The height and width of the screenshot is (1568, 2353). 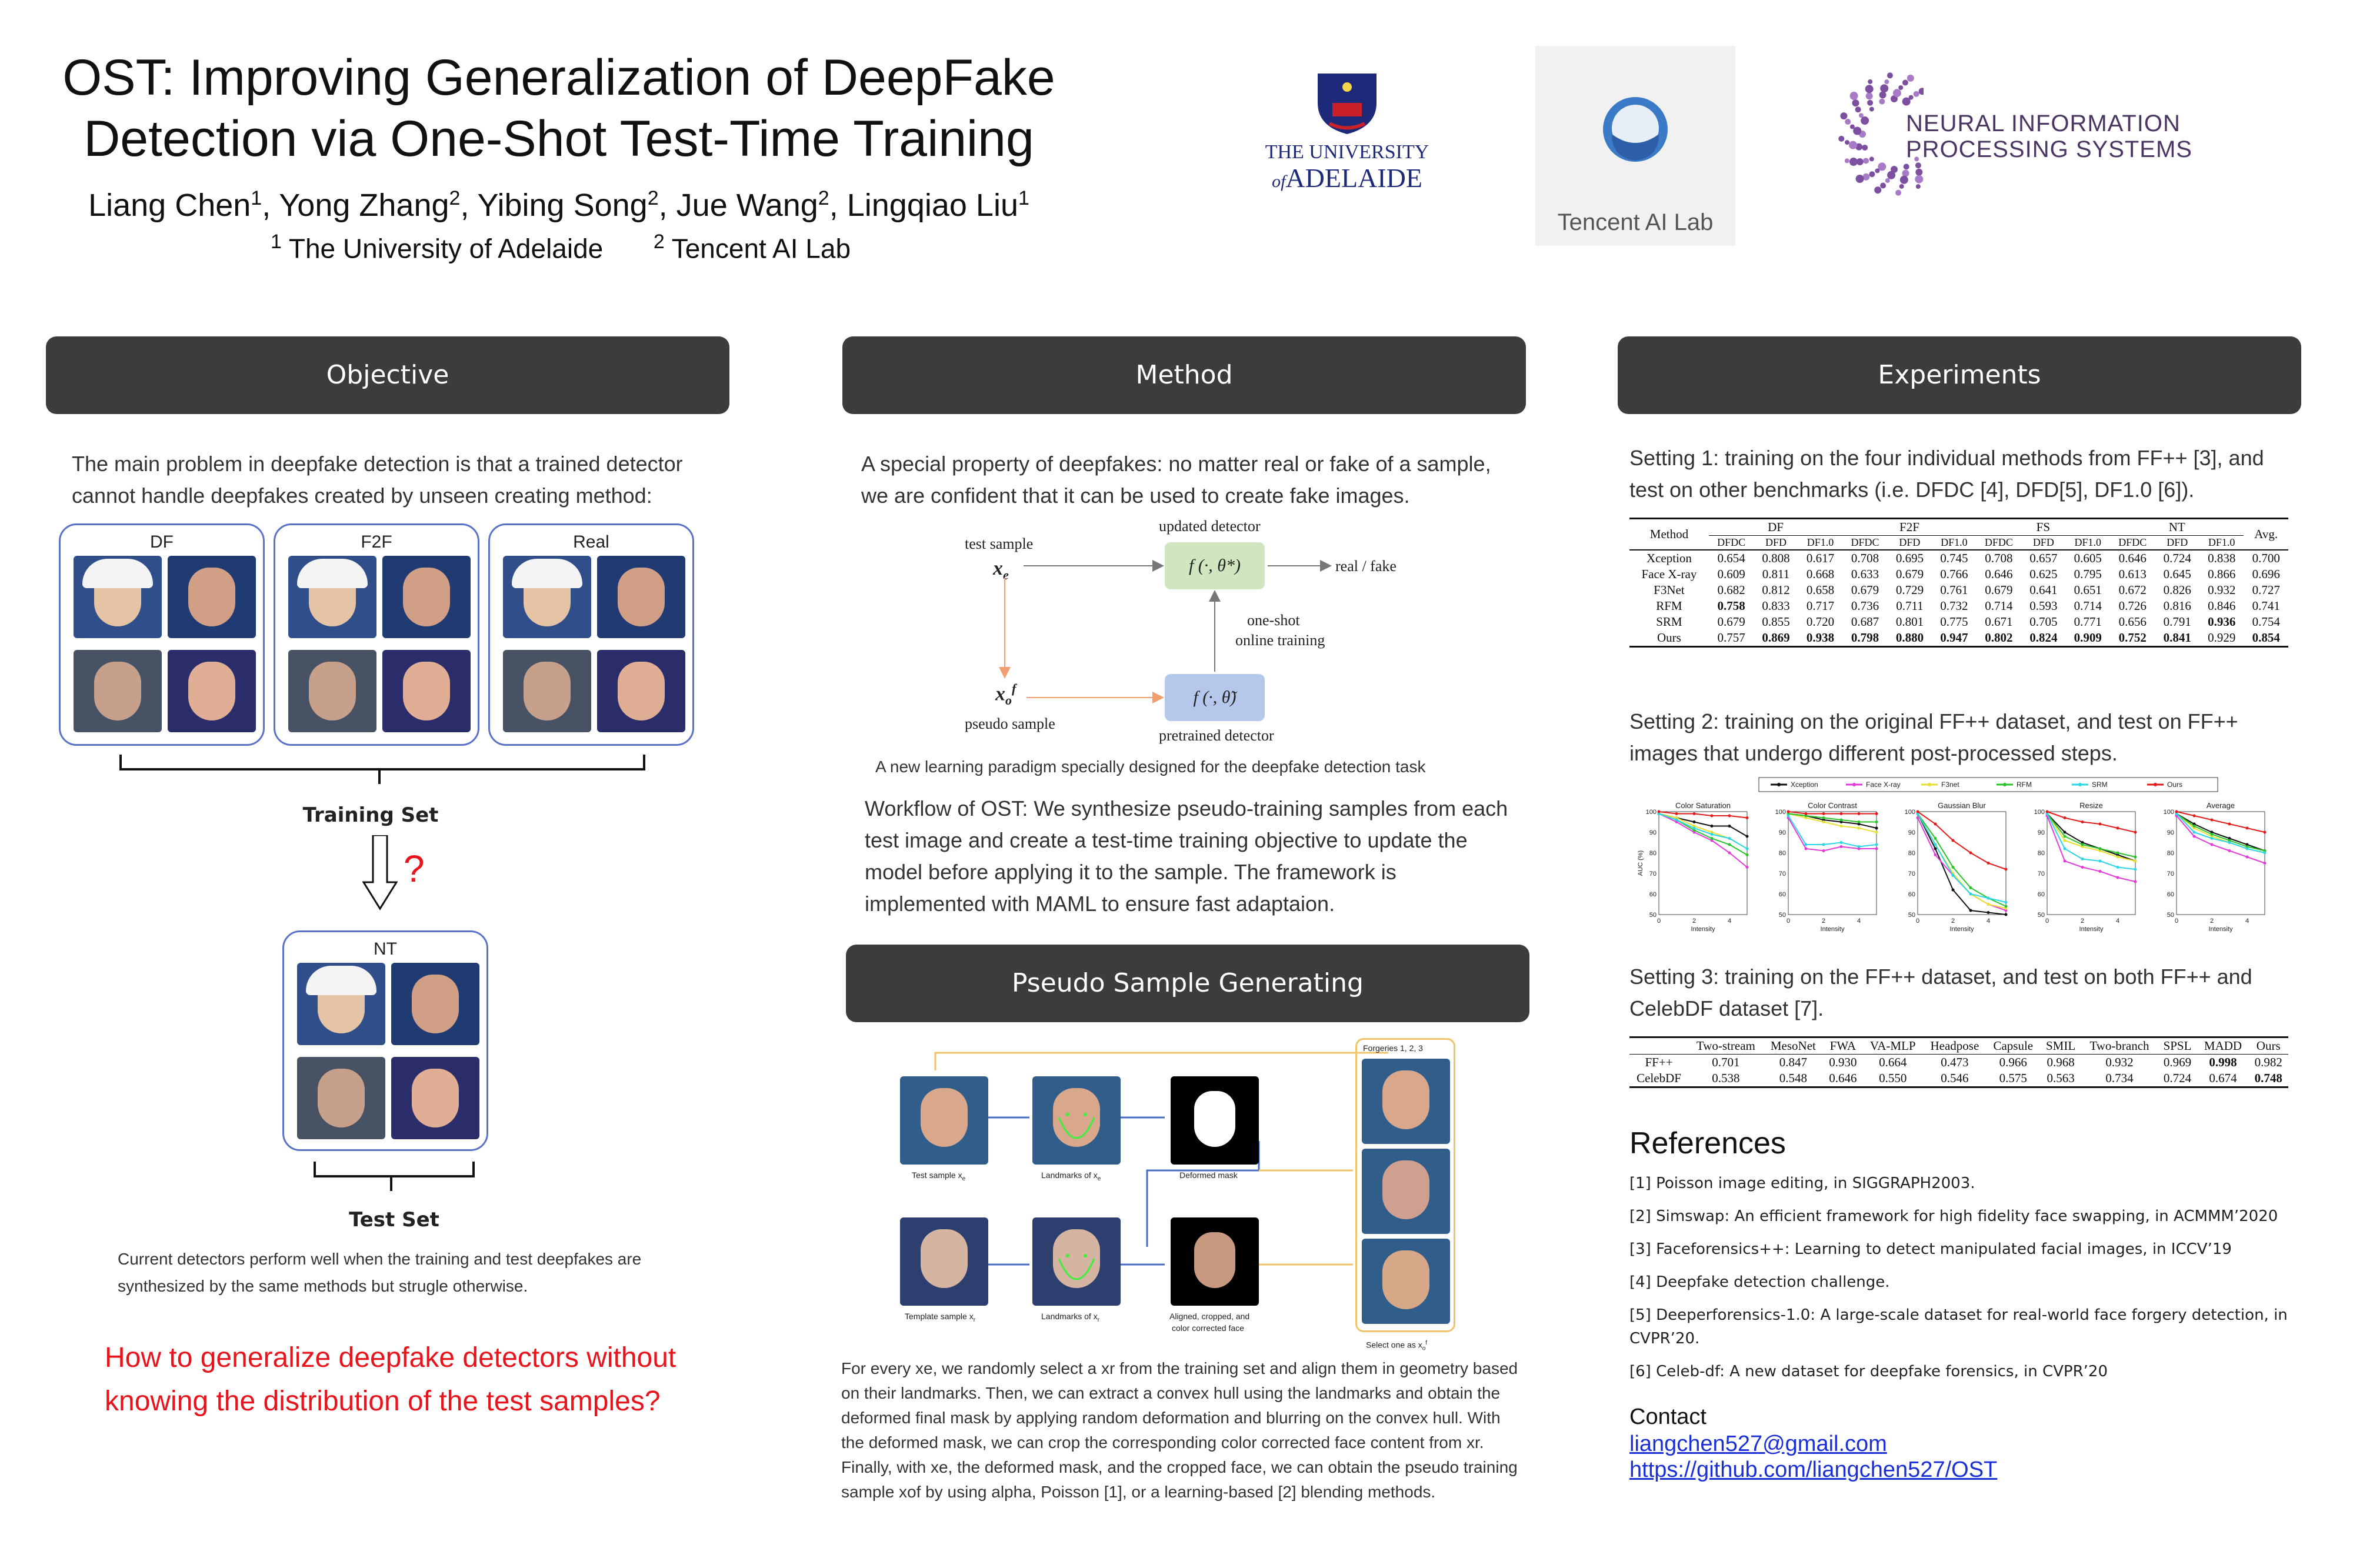 What do you see at coordinates (964, 1178) in the screenshot?
I see `lbl-test-sub: e` at bounding box center [964, 1178].